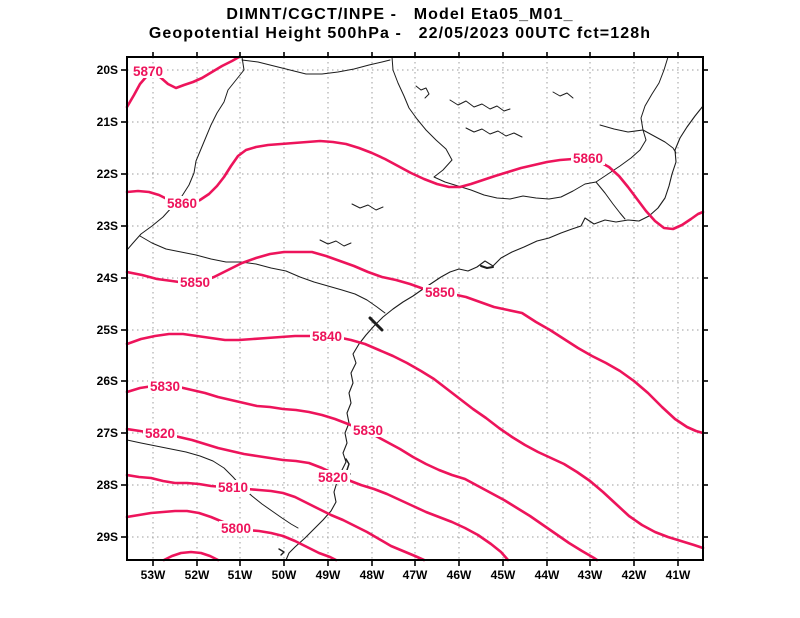  I want to click on x-axis-label: 53W, so click(153, 575).